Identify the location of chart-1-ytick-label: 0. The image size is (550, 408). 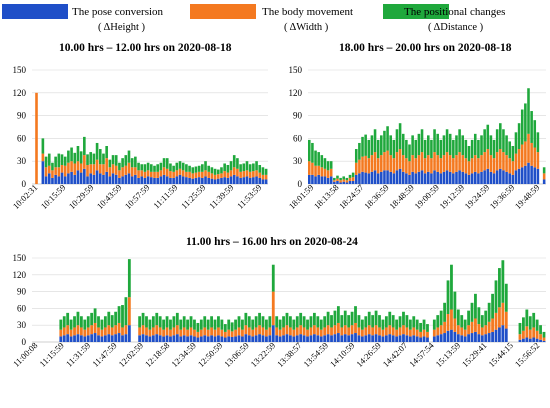
(24, 184).